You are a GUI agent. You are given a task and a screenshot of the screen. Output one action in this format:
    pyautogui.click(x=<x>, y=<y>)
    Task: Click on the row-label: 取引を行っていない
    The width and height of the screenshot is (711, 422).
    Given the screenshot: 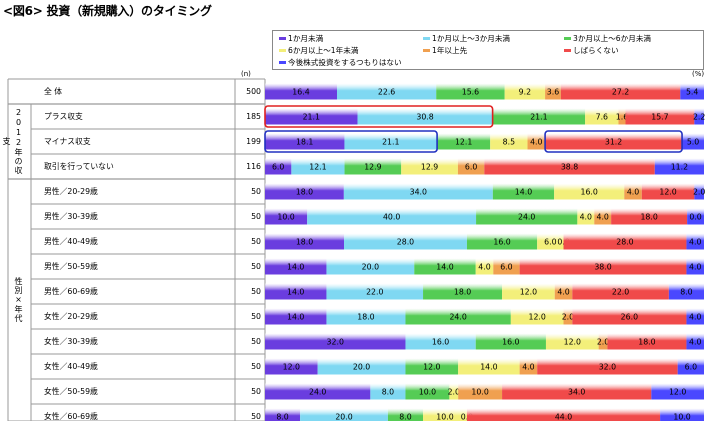 What is the action you would take?
    pyautogui.click(x=79, y=166)
    